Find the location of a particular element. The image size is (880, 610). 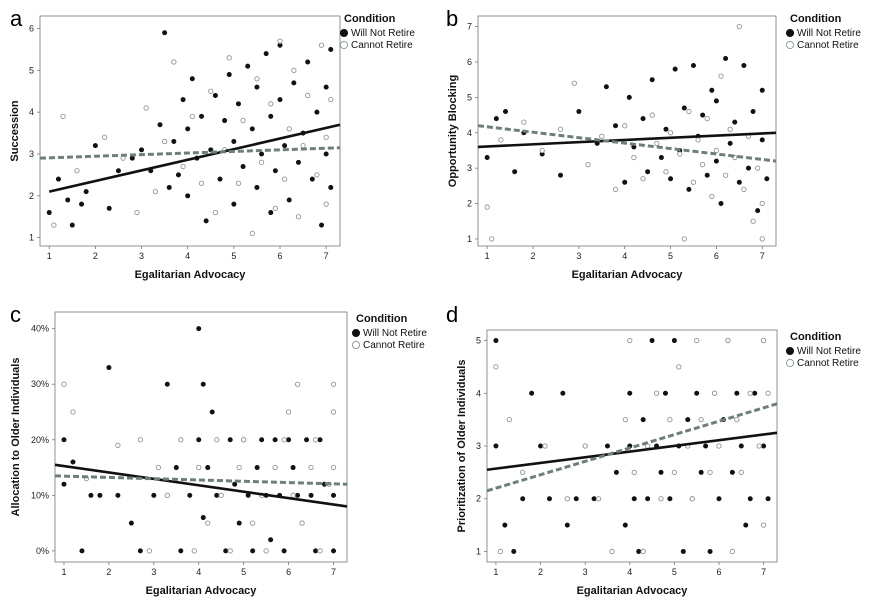

y-tick-label: 10% is located at coordinates (40, 495).